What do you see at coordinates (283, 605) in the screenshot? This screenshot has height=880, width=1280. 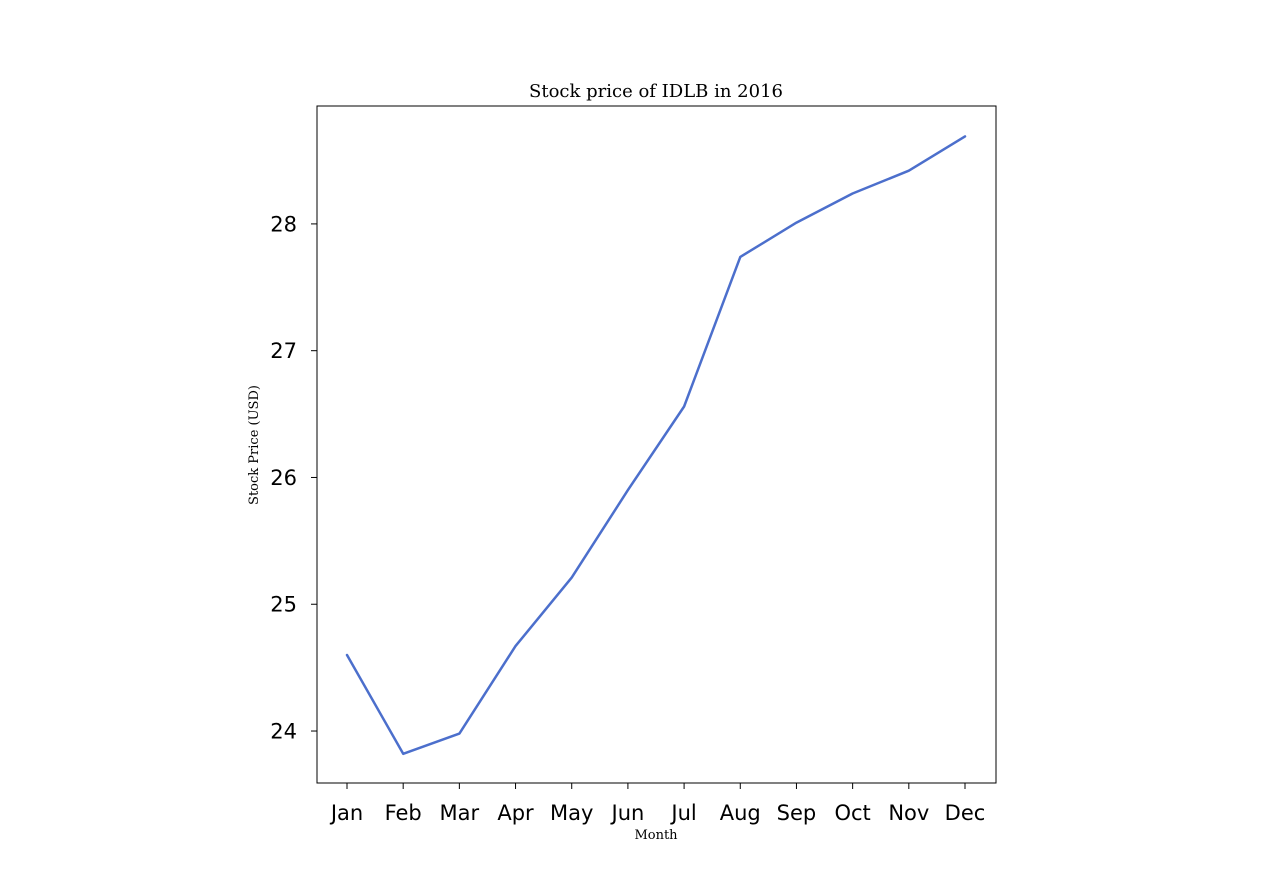 I see `y-tick-label: 25` at bounding box center [283, 605].